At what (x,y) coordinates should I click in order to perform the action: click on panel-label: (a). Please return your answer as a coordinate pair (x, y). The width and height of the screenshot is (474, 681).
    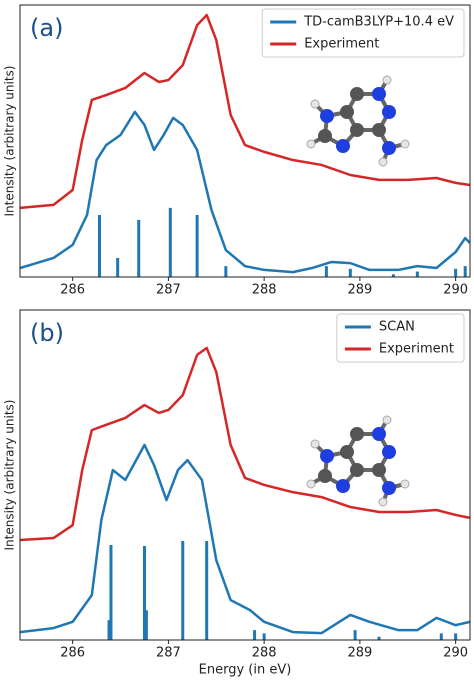
    Looking at the image, I should click on (46, 28).